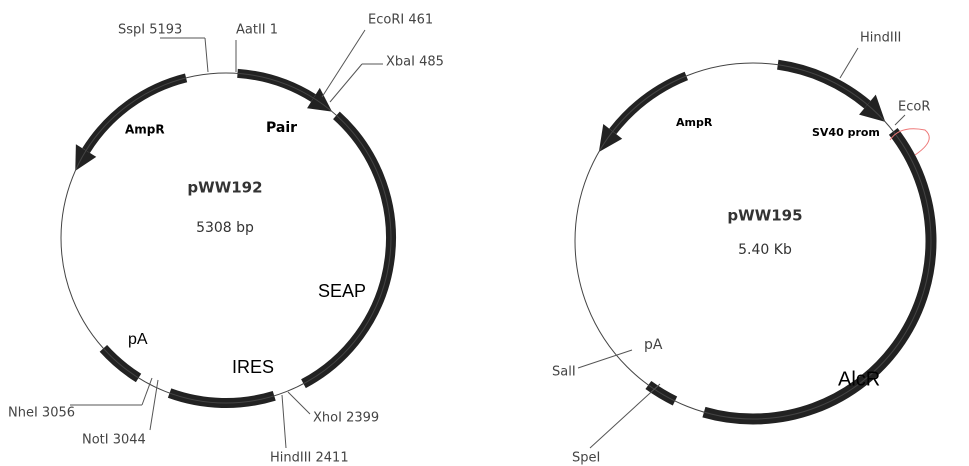 The image size is (969, 466). Describe the element at coordinates (253, 367) in the screenshot. I see `feature-label: IRES` at that location.